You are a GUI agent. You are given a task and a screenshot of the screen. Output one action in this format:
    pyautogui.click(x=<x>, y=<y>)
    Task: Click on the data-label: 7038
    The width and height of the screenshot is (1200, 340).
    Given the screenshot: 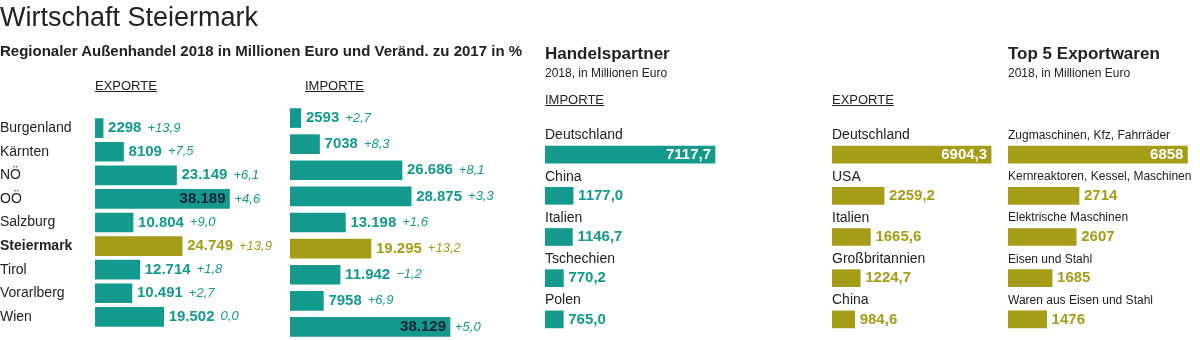 What is the action you would take?
    pyautogui.click(x=341, y=143)
    